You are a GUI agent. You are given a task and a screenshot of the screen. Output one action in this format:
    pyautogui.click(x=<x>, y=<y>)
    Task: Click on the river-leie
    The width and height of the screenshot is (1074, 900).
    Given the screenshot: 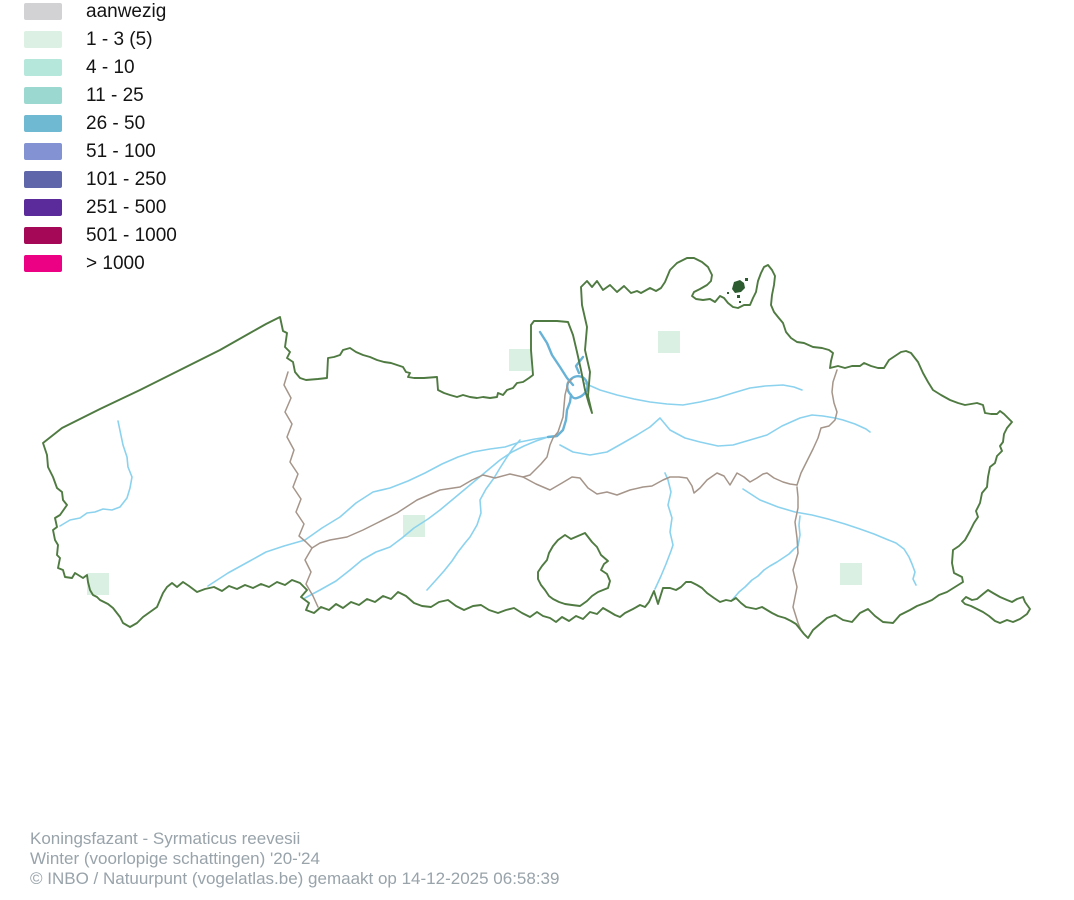 What is the action you would take?
    pyautogui.click(x=378, y=511)
    